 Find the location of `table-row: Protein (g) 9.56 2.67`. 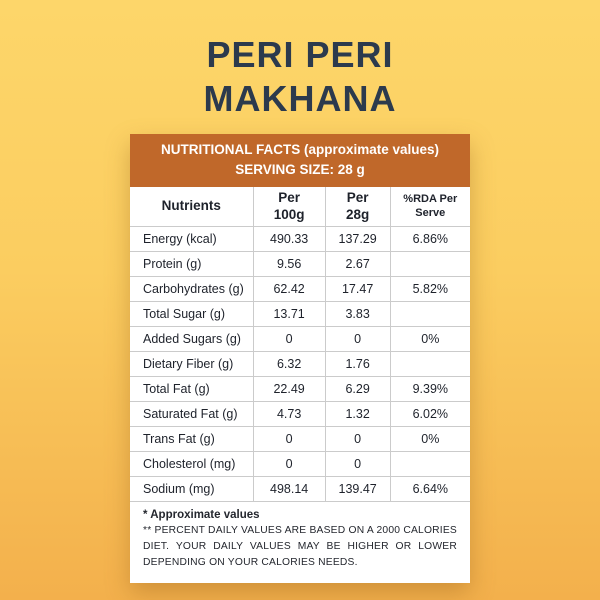

table-row: Protein (g) 9.56 2.67 is located at coordinates (300, 264).